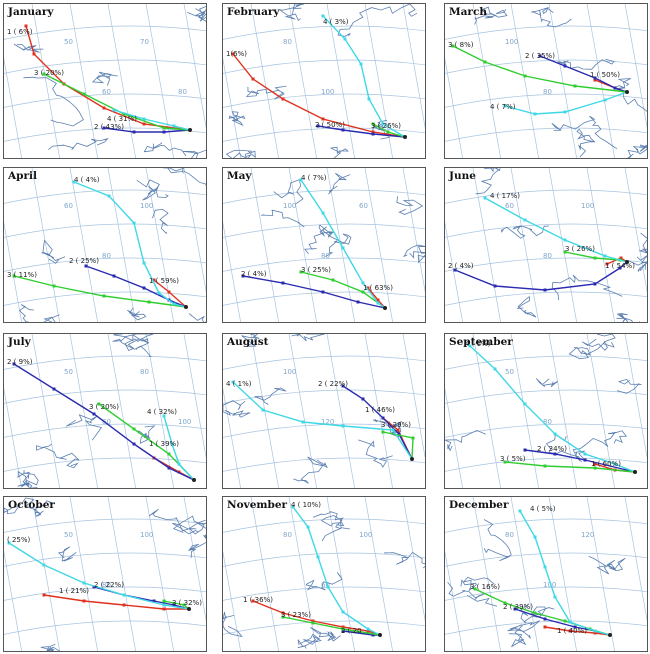  I want to click on cluster-label-4: 4 ( 1%), so click(478, 344).